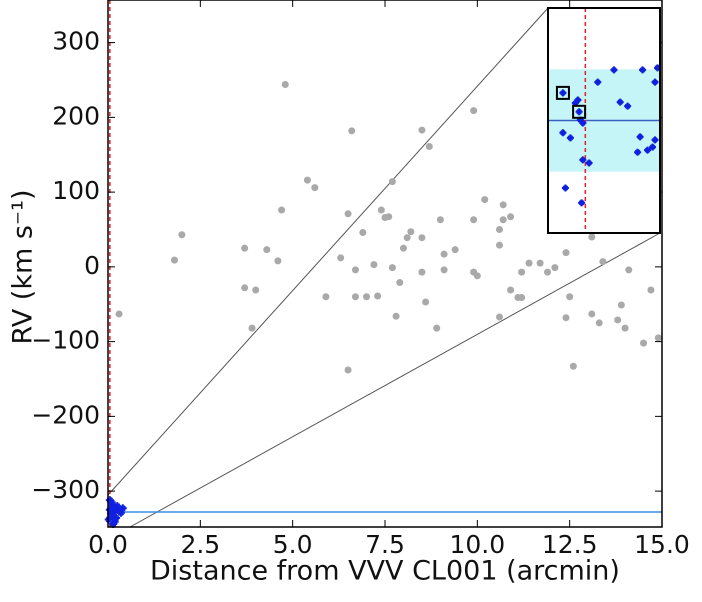  Describe the element at coordinates (76, 41) in the screenshot. I see `y-tick-label: 300` at that location.